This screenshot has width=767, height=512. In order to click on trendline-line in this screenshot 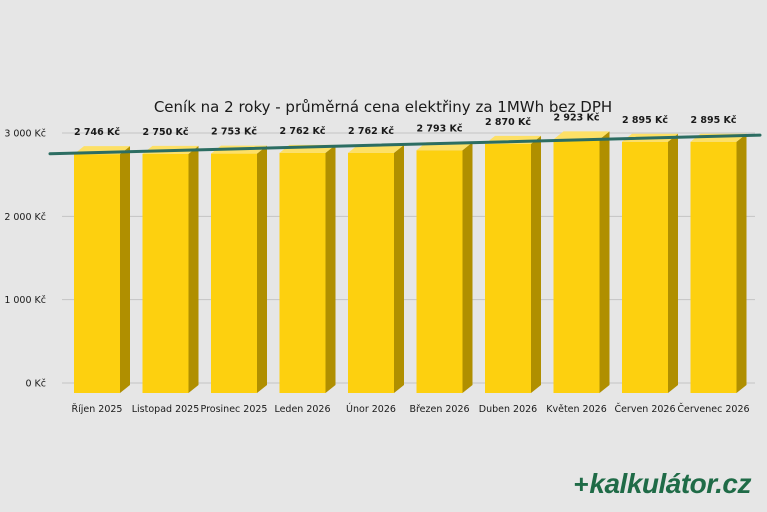, I will do `click(405, 144)`.